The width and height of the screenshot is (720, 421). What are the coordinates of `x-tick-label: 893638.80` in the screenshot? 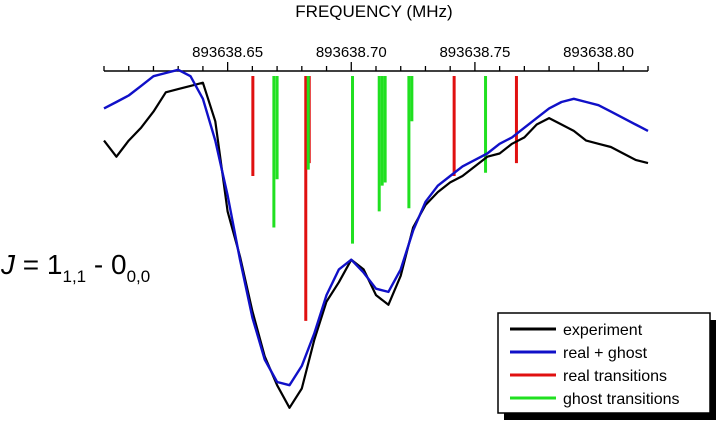 It's located at (598, 52).